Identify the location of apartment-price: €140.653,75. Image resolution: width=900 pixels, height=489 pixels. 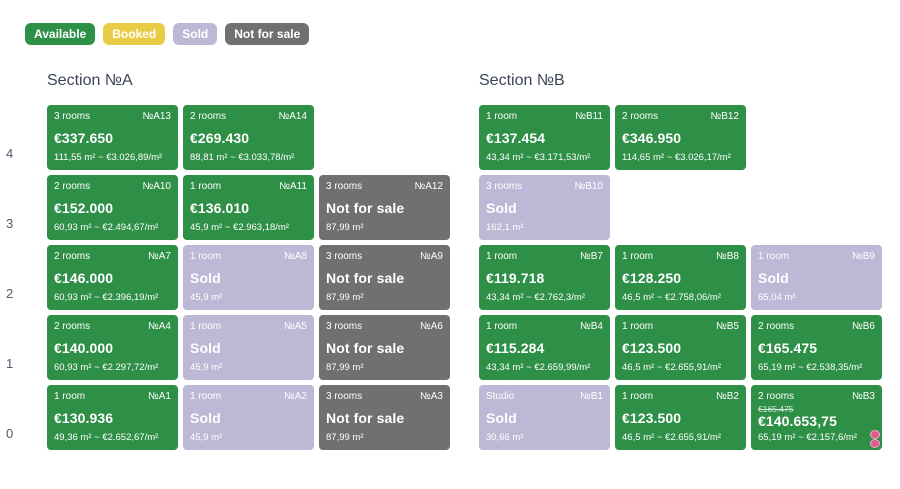
(797, 421).